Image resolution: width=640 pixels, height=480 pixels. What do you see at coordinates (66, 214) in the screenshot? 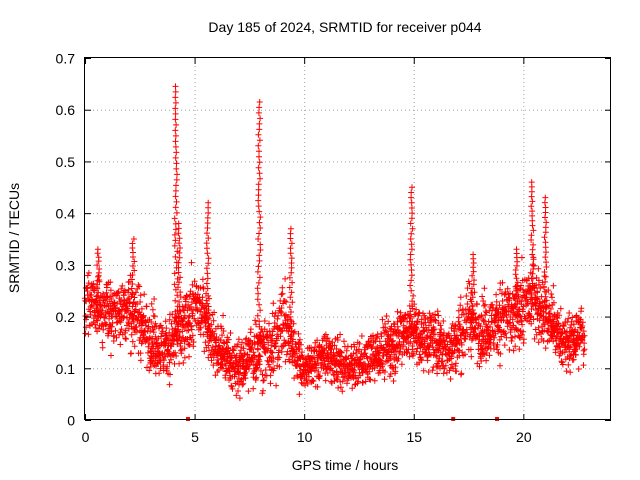
I see `y-tick-label: 0.4` at bounding box center [66, 214].